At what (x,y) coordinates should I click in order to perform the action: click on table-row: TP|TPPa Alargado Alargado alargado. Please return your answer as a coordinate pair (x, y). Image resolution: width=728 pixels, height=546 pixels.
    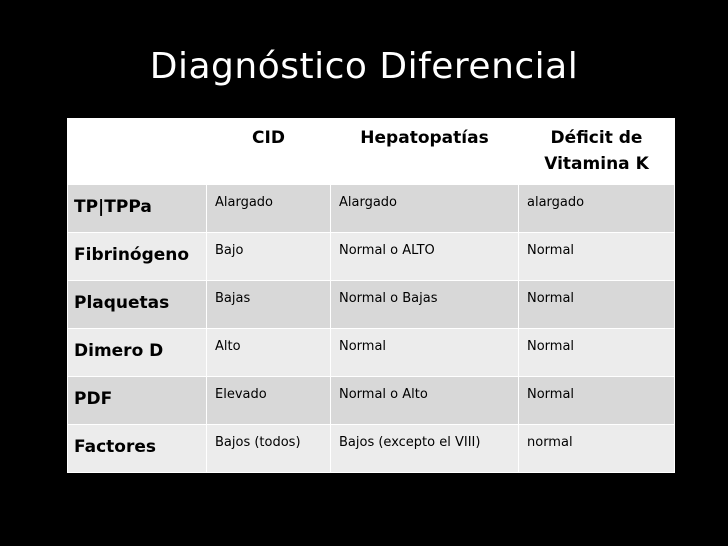
    Looking at the image, I should click on (371, 208).